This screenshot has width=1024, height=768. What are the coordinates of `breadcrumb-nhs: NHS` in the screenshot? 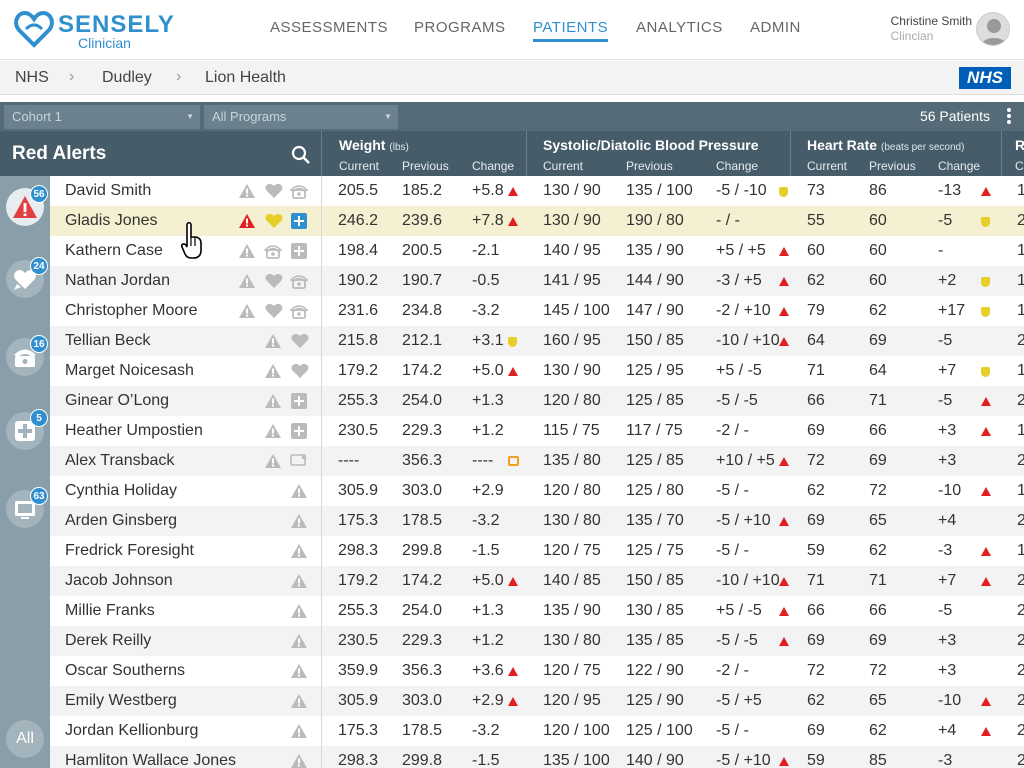 It's located at (32, 77).